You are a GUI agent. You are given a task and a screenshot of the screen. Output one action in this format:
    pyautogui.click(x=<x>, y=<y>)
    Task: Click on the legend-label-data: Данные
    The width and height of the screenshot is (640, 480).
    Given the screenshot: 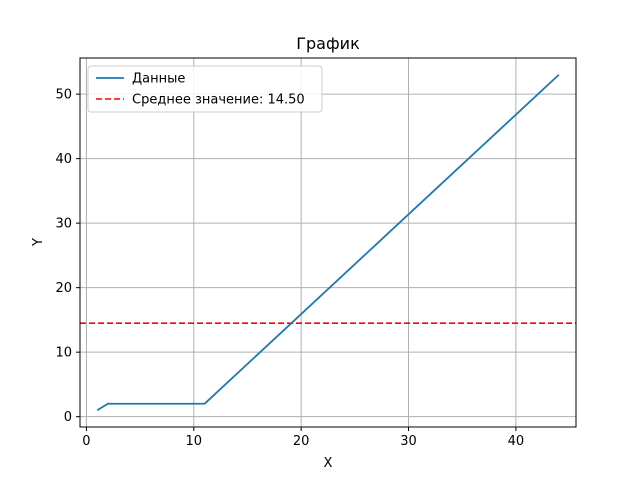 What is the action you would take?
    pyautogui.click(x=158, y=79)
    